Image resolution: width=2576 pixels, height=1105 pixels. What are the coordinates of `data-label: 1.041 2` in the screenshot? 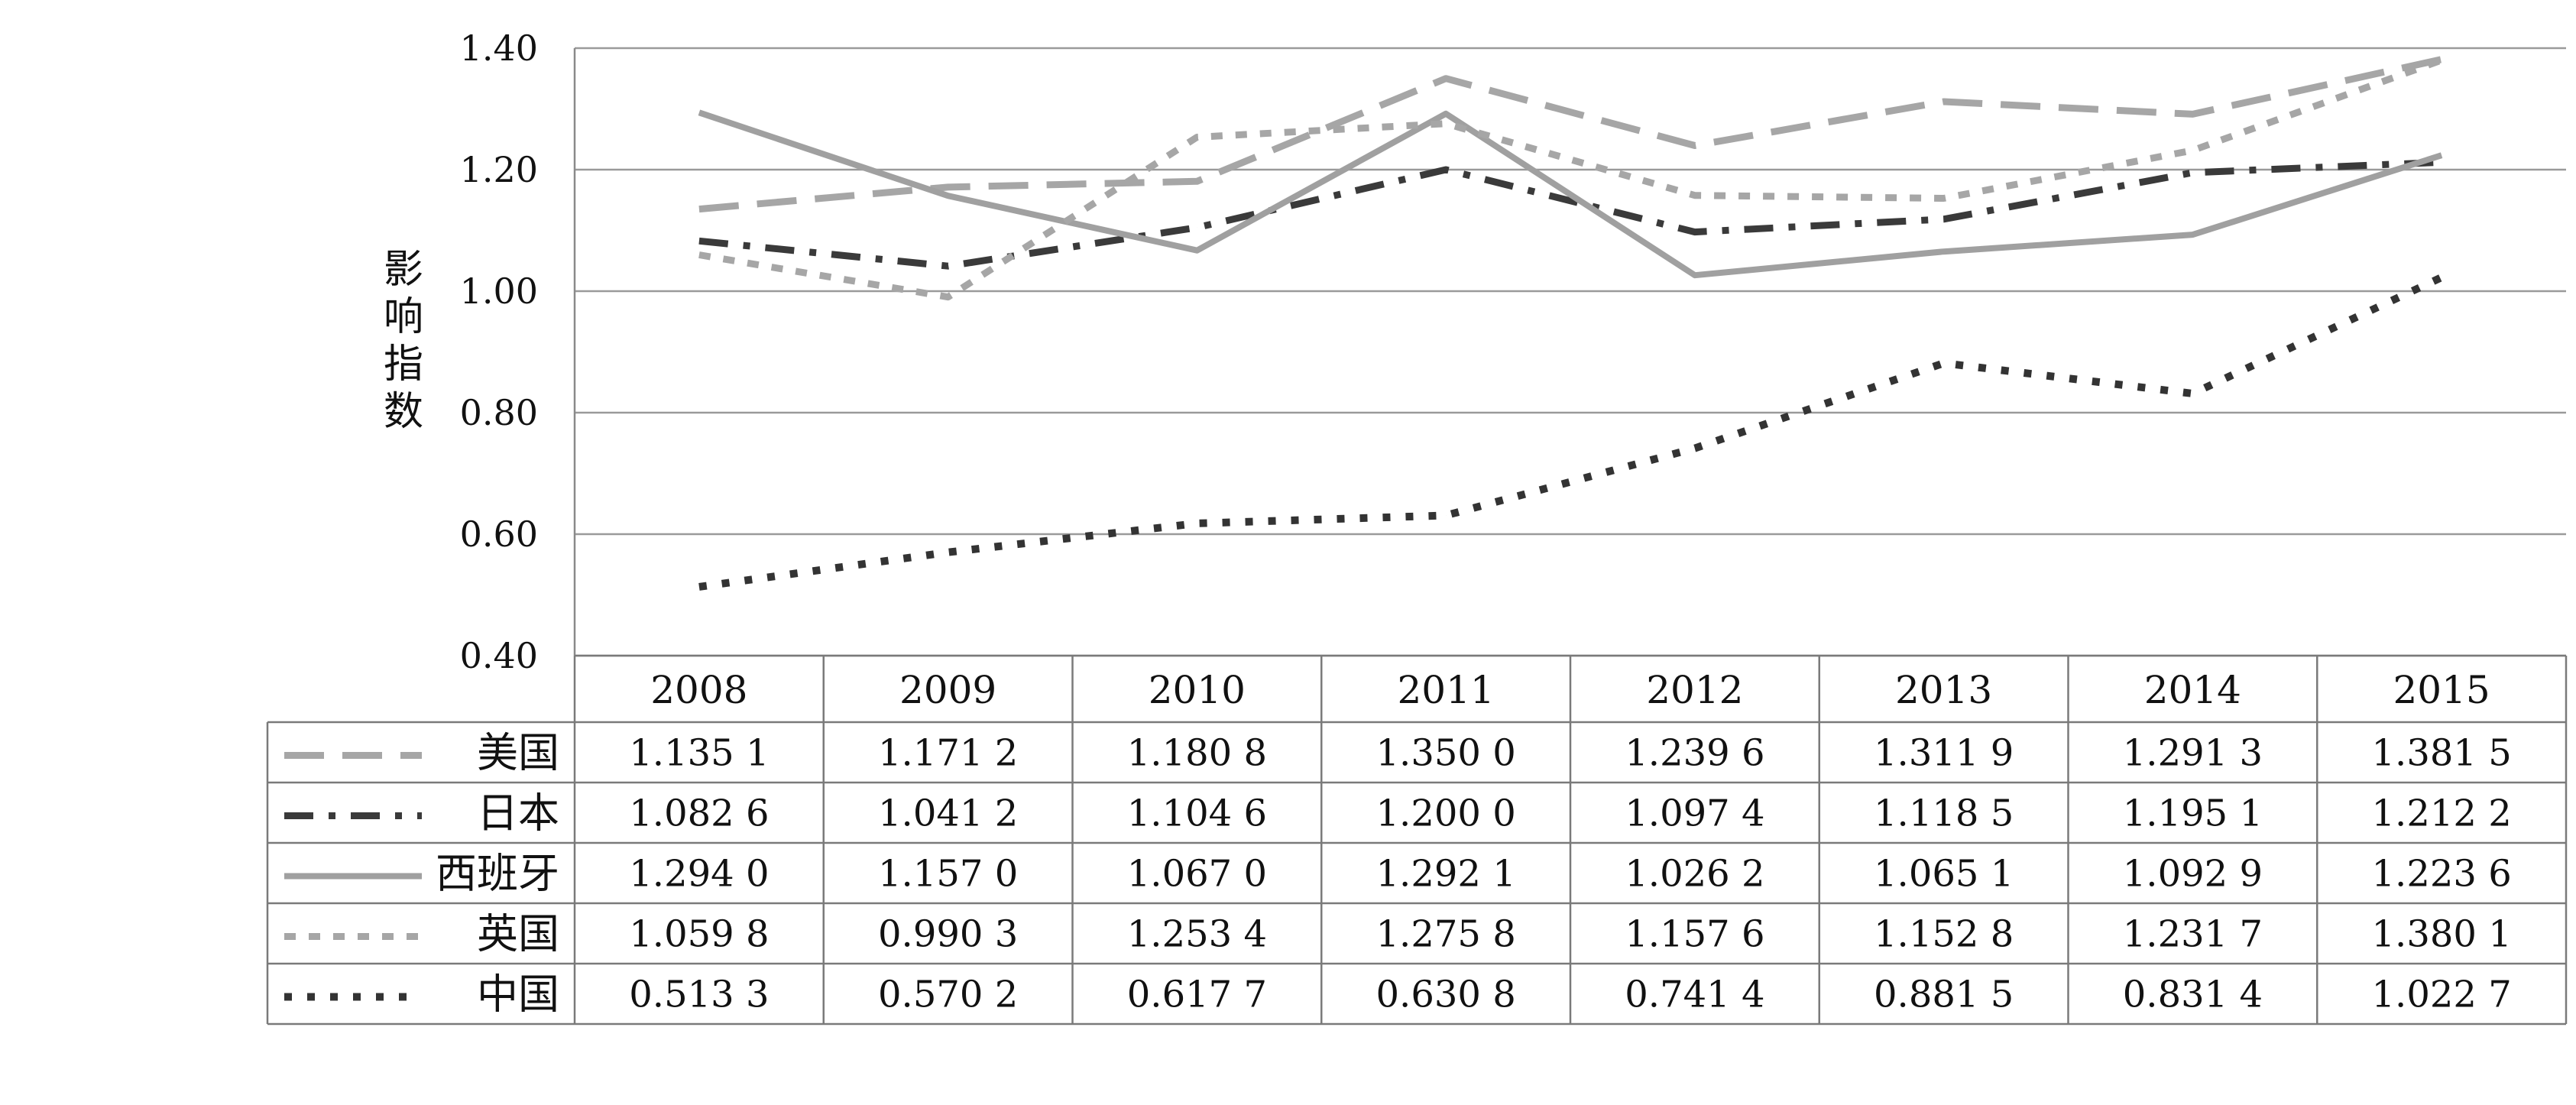 It's located at (948, 813).